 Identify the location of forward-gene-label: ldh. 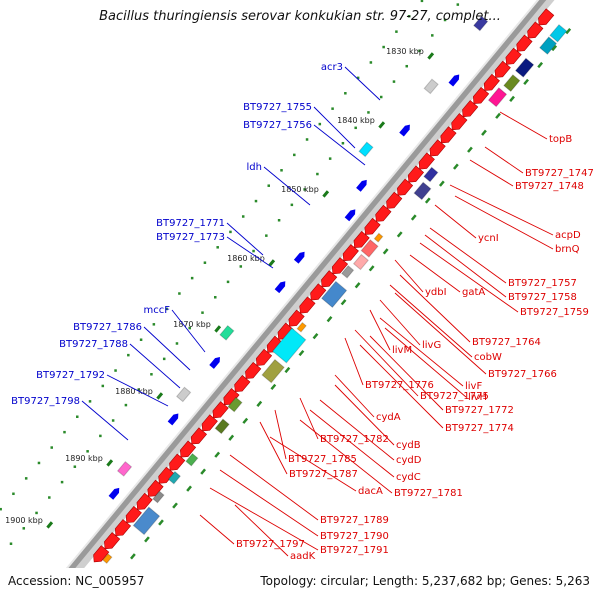
(254, 167).